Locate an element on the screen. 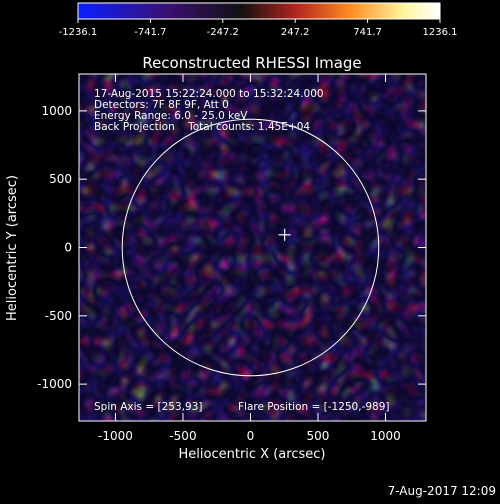 The height and width of the screenshot is (504, 500). annotation-energy-range: Energy Range: 6.0 - 25.0 keV is located at coordinates (171, 116).